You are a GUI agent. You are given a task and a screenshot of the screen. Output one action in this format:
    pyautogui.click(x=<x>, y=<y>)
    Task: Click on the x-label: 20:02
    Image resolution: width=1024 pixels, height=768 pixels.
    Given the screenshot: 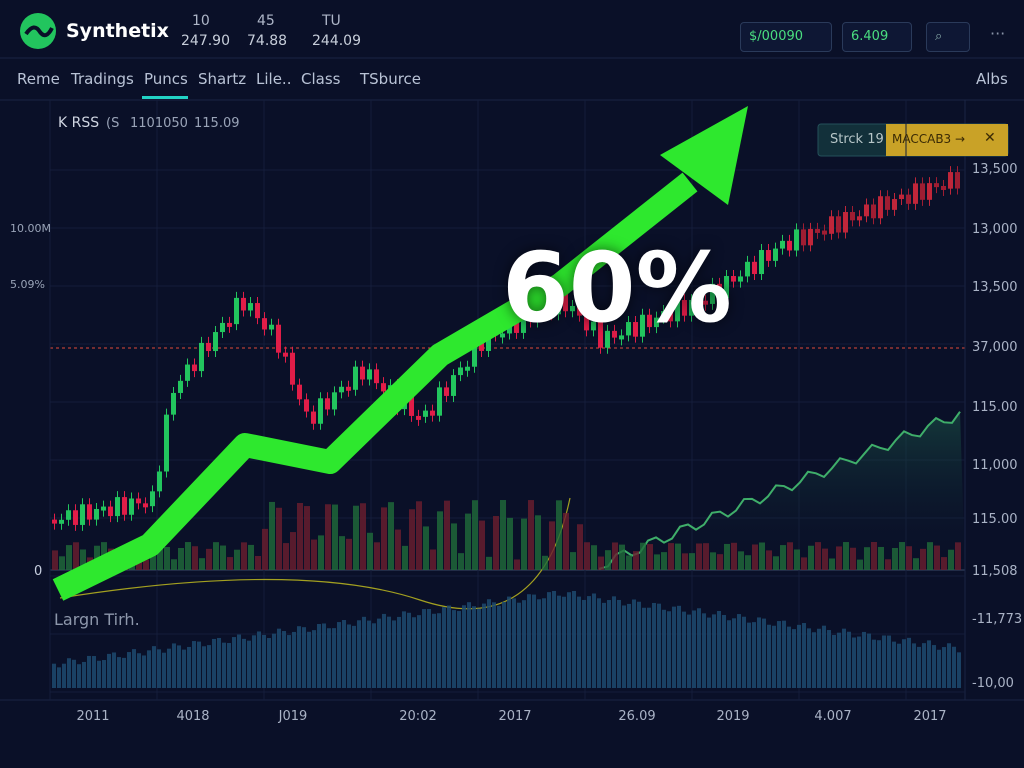 What is the action you would take?
    pyautogui.click(x=418, y=716)
    